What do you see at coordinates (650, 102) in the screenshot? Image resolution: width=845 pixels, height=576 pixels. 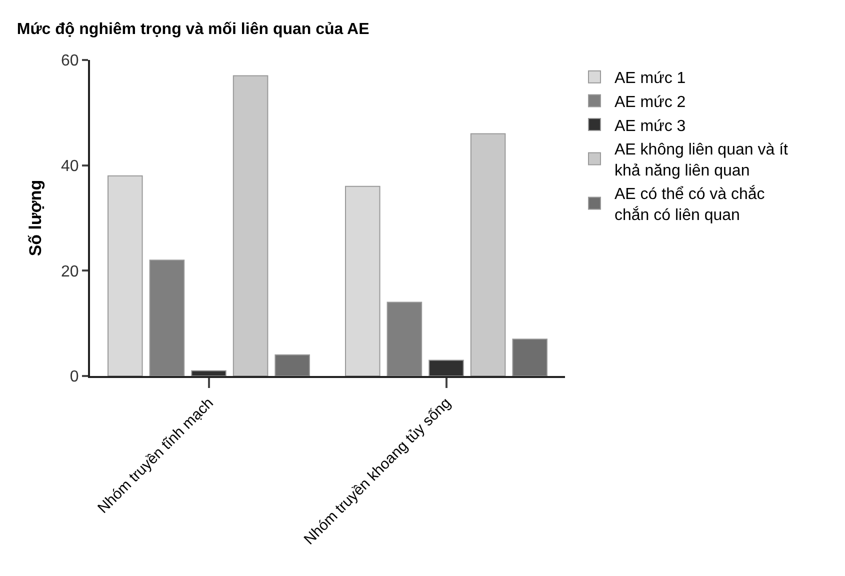 I see `legend-label: AE mức 2` at bounding box center [650, 102].